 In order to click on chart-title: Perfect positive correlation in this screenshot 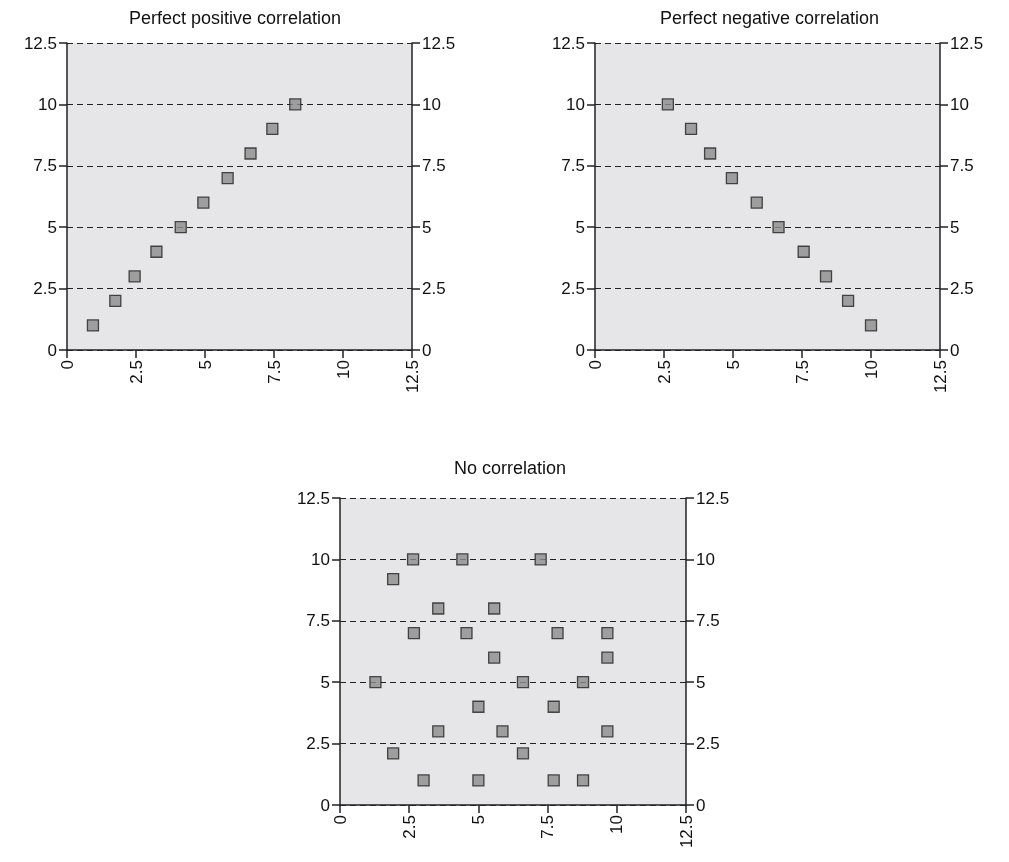, I will do `click(235, 18)`.